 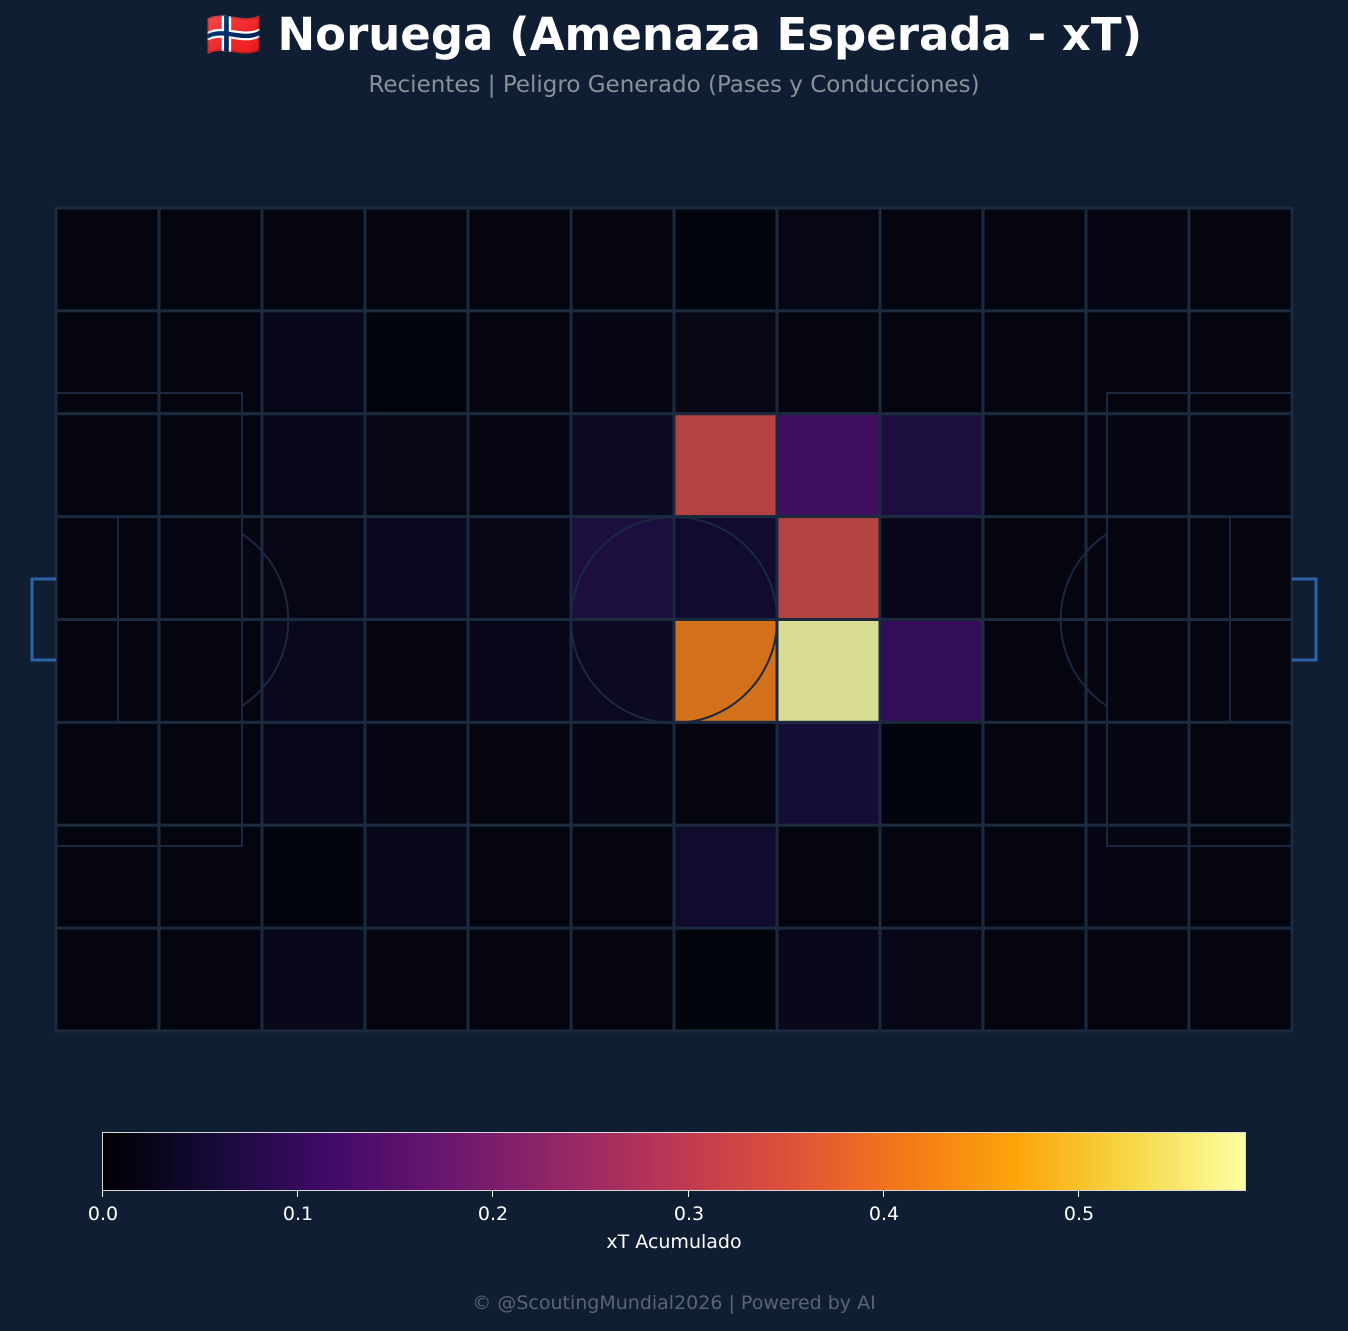 What do you see at coordinates (674, 1303) in the screenshot?
I see `footer-credit: © @ScoutingMundial2026 | Powered by AI` at bounding box center [674, 1303].